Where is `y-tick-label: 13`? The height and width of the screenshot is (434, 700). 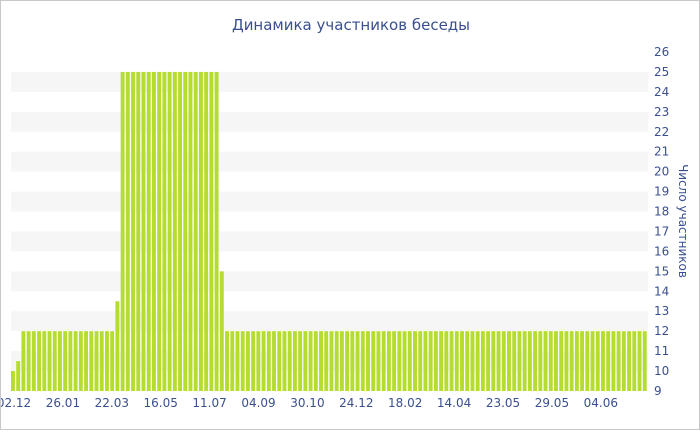 y-tick-label: 13 is located at coordinates (661, 311).